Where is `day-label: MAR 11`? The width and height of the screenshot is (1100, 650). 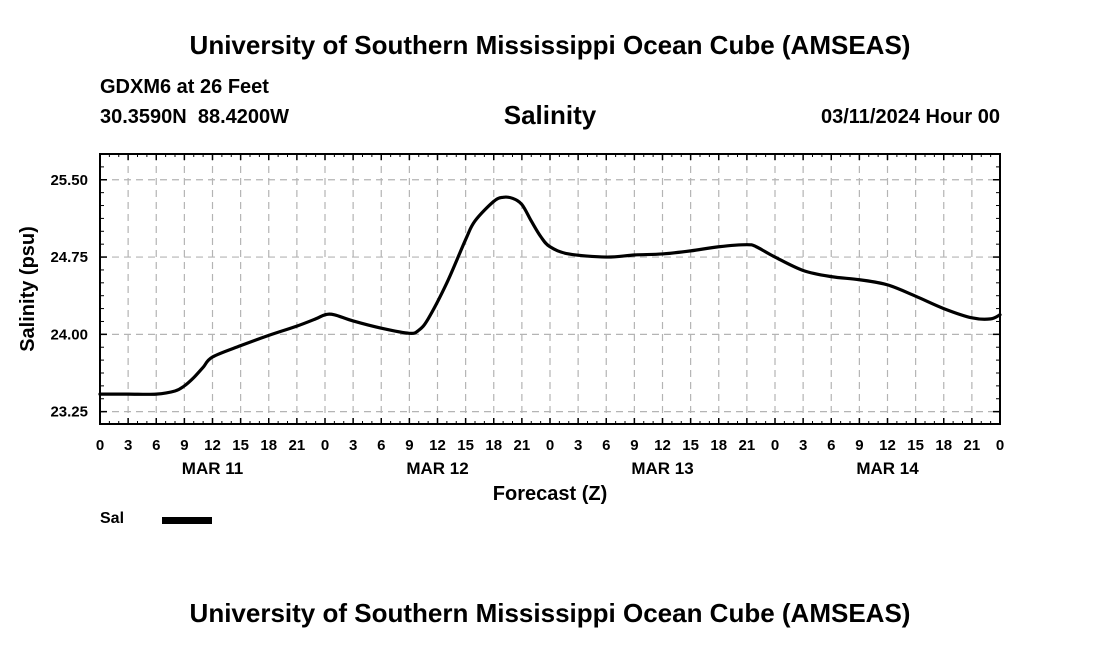 day-label: MAR 11 is located at coordinates (212, 468).